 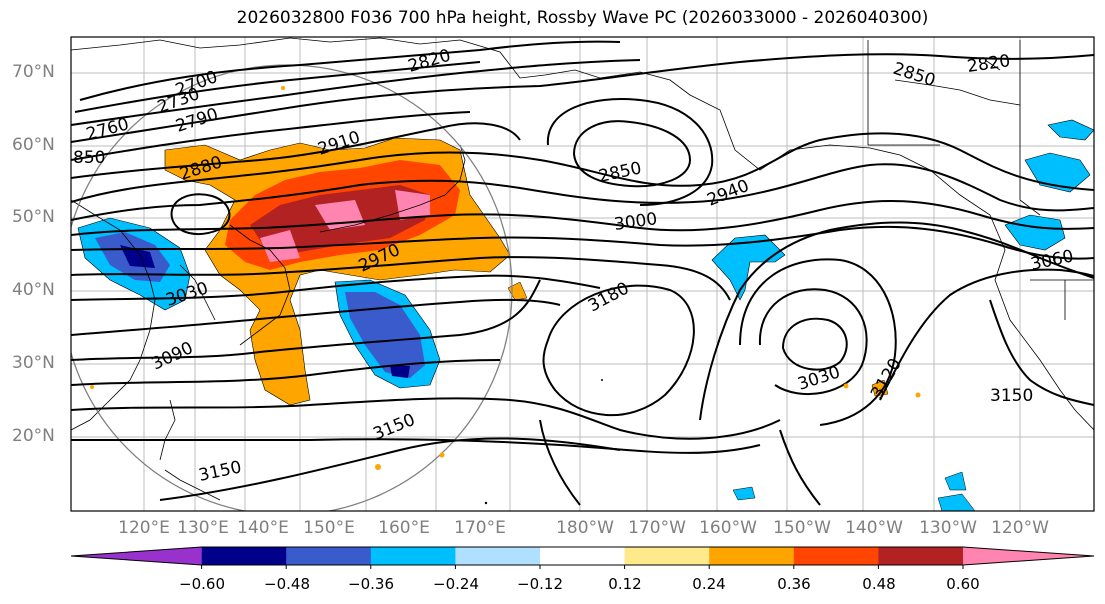 I want to click on lon-label: 120°W, so click(x=1020, y=528).